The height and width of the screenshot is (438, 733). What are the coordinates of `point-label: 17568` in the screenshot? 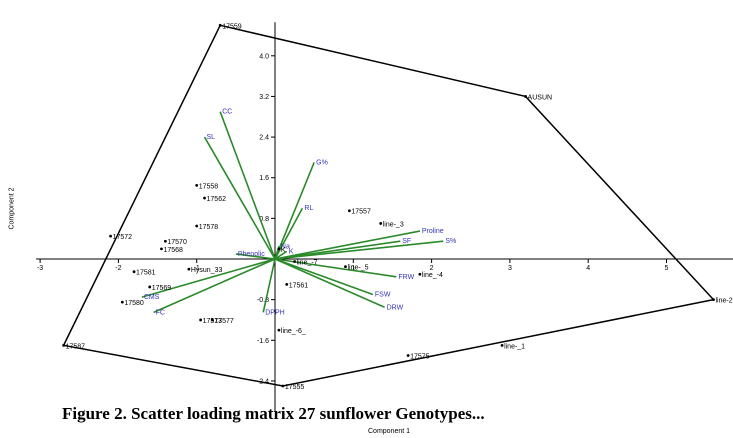 It's located at (173, 250).